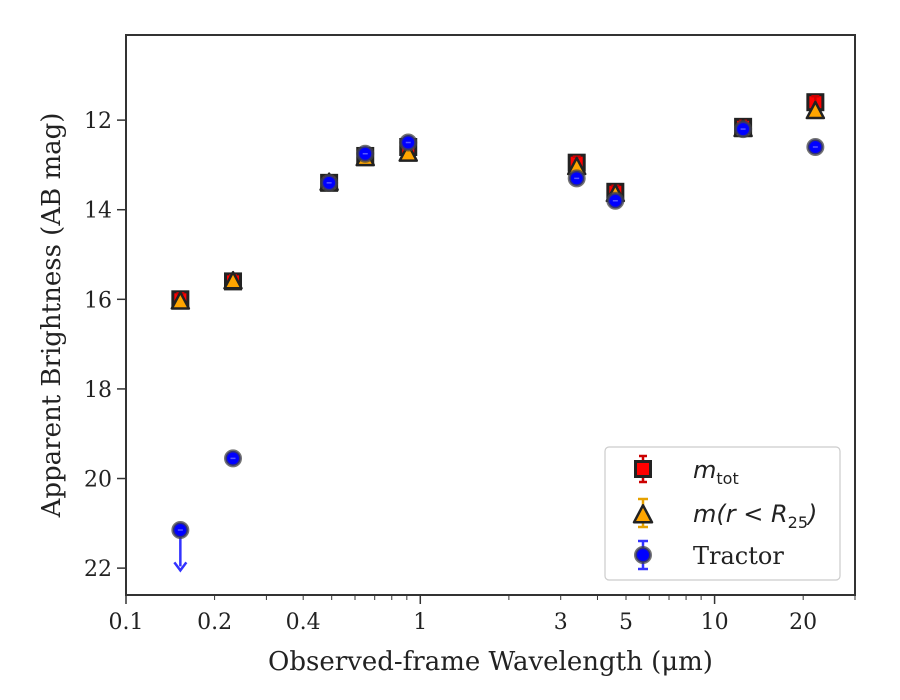 This screenshot has height=700, width=900. Describe the element at coordinates (105, 345) in the screenshot. I see `y-axis-ticks: 12 14 16 18 20 22` at that location.